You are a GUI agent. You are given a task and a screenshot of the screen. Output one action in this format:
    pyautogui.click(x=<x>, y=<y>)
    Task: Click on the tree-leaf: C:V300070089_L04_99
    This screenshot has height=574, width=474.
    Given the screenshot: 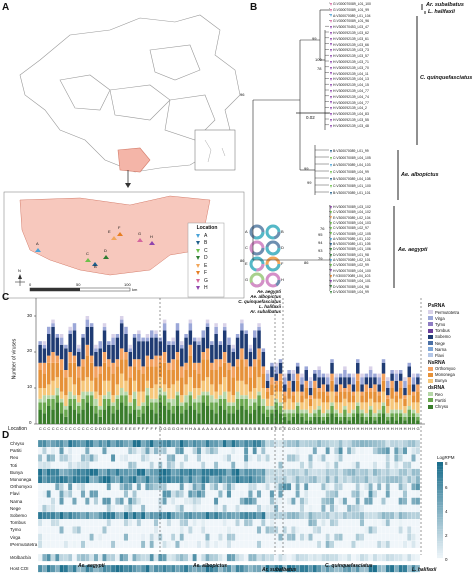 What is the action you would take?
    pyautogui.click(x=349, y=172)
    